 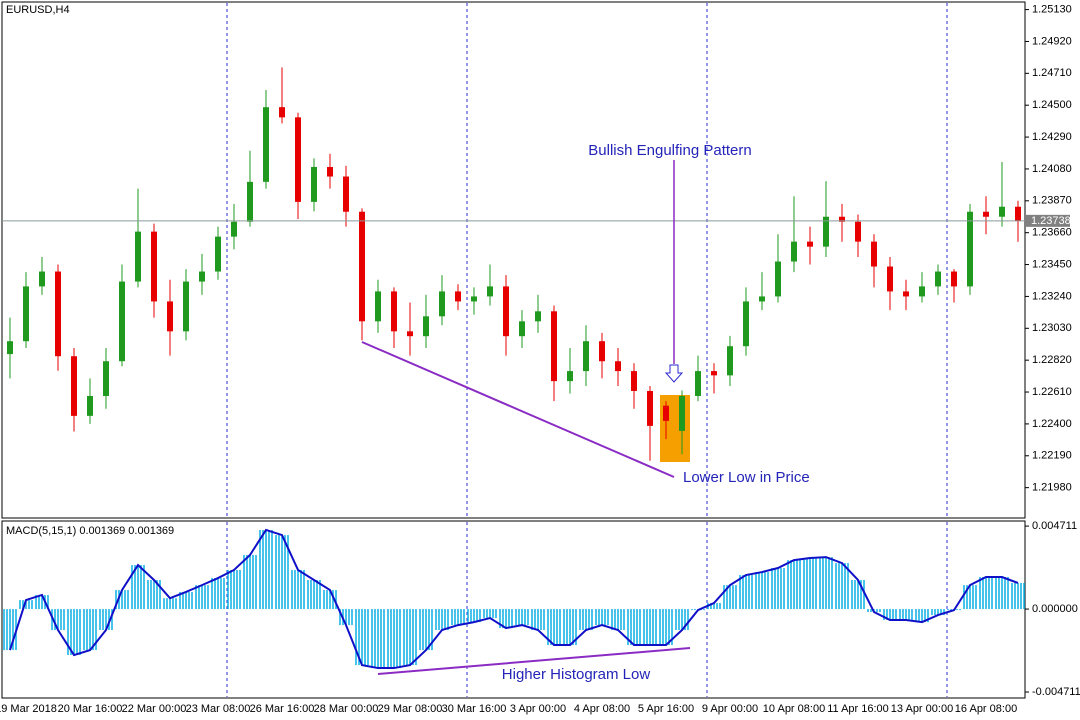 I want to click on y-tick-label: 1.25130, so click(x=1052, y=9).